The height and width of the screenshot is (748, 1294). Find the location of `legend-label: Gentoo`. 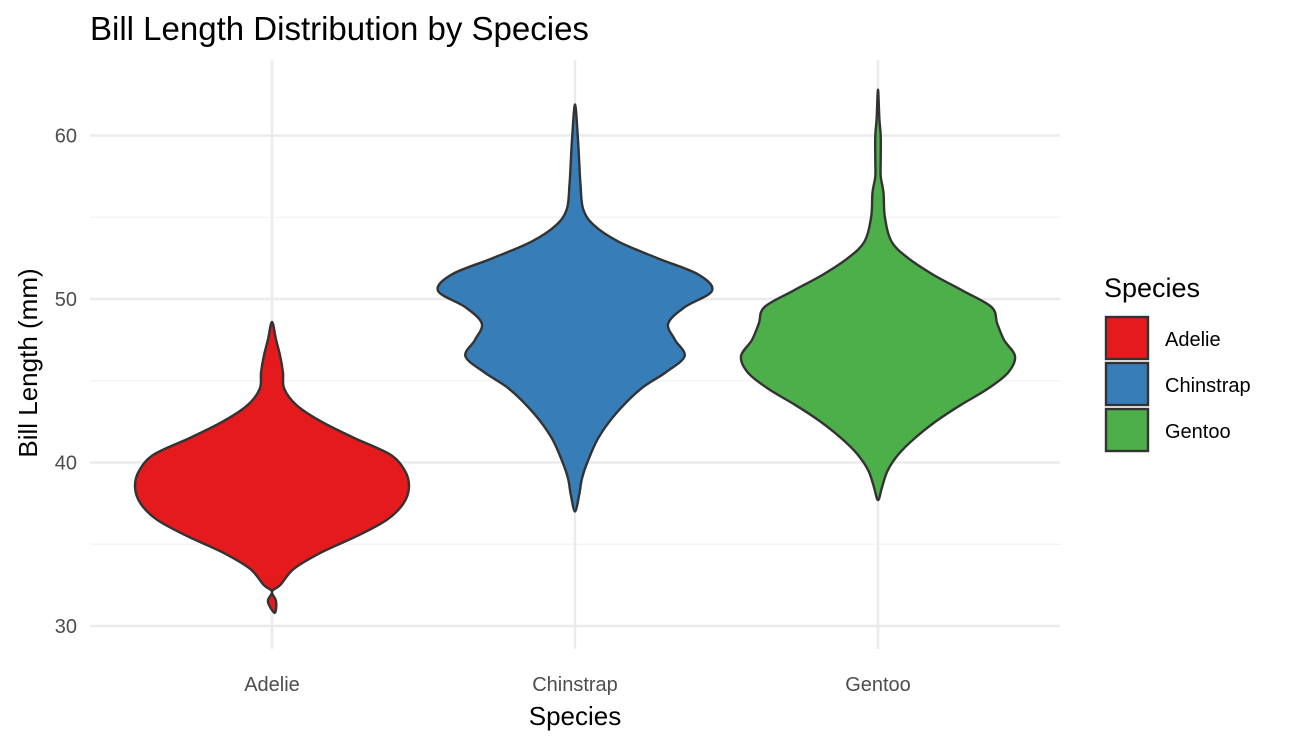

legend-label: Gentoo is located at coordinates (1198, 432).